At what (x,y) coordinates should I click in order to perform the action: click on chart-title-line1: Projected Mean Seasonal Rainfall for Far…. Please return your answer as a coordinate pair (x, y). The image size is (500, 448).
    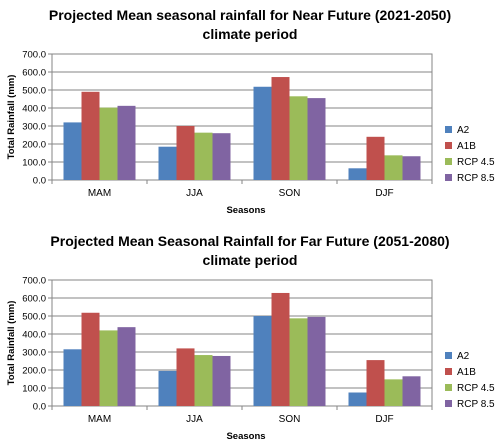
    Looking at the image, I should click on (250, 241).